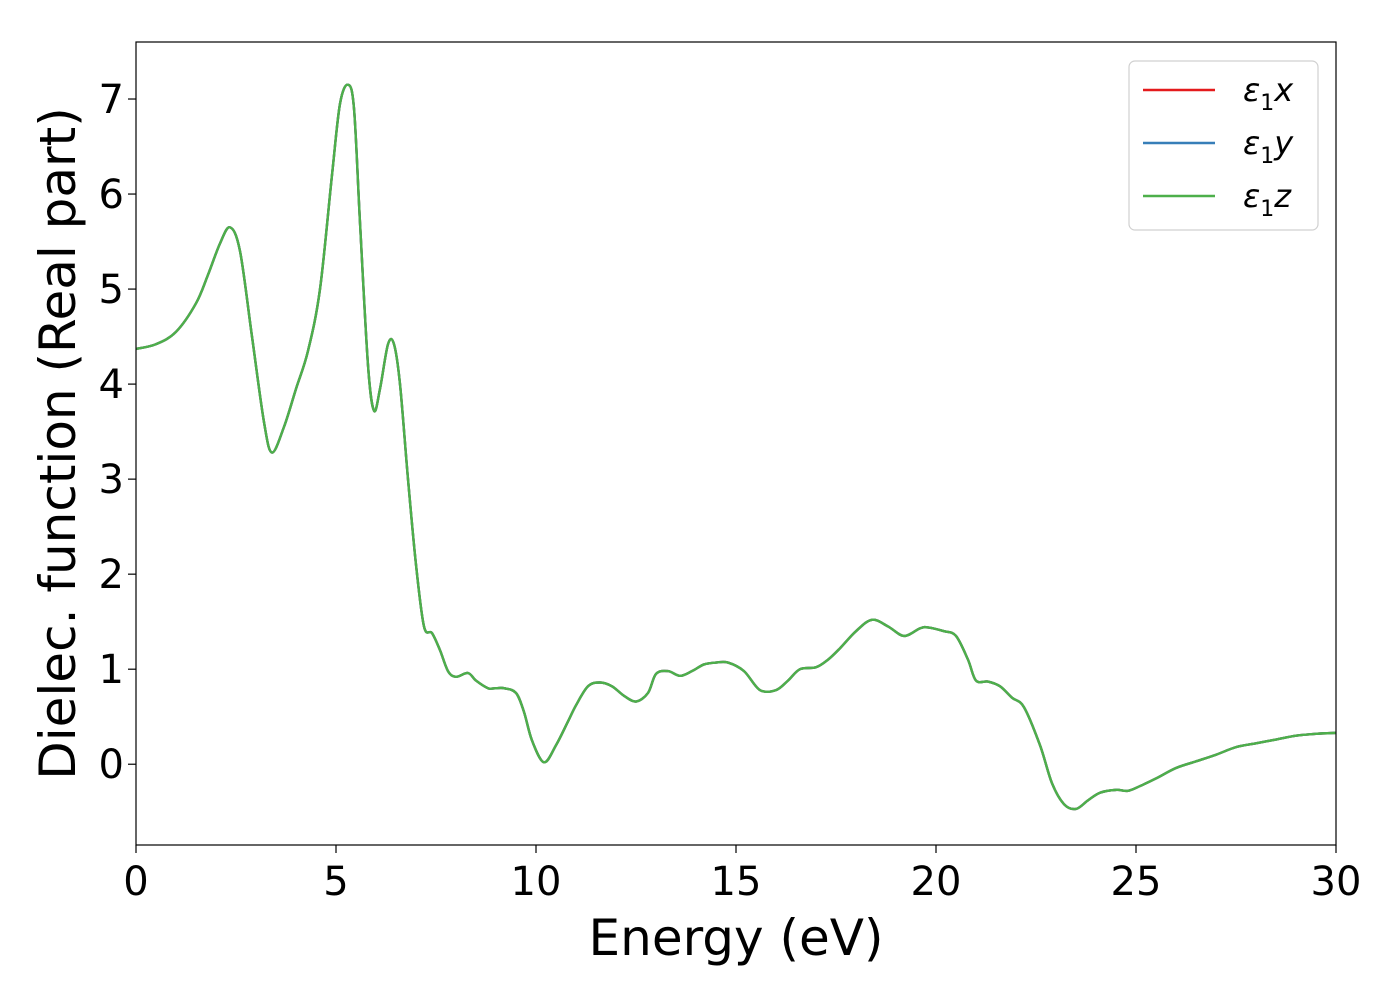 The width and height of the screenshot is (1400, 1000). What do you see at coordinates (111, 765) in the screenshot?
I see `y-tick-label: 0` at bounding box center [111, 765].